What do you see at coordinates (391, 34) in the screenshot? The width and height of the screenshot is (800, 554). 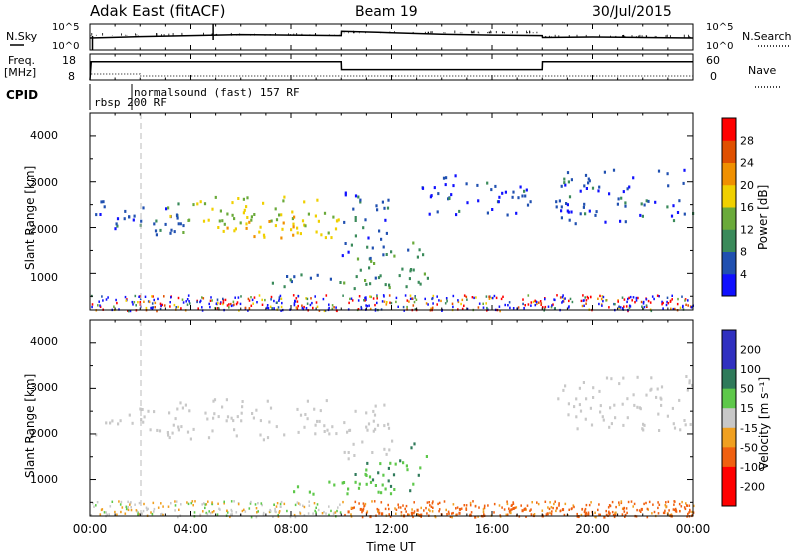 I see `noise-line` at bounding box center [391, 34].